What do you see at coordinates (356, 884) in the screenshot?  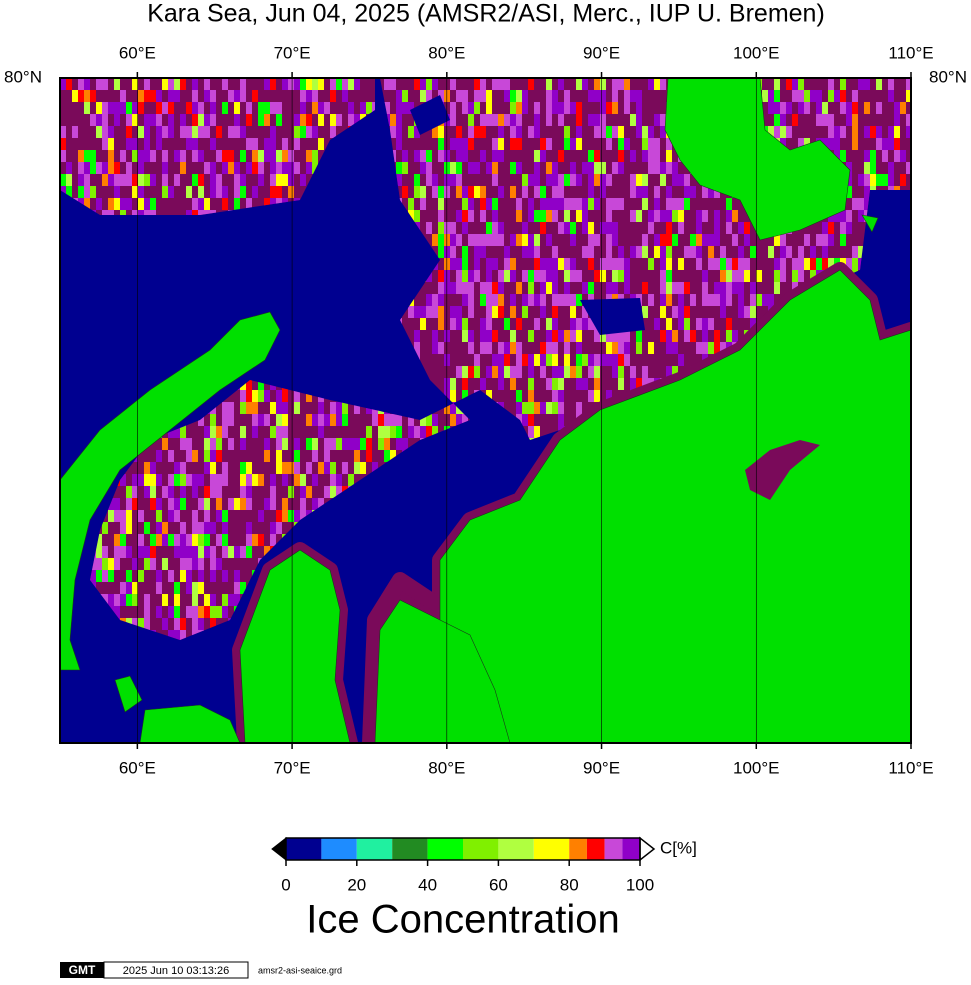 I see `colorbar-tick-label: 20` at bounding box center [356, 884].